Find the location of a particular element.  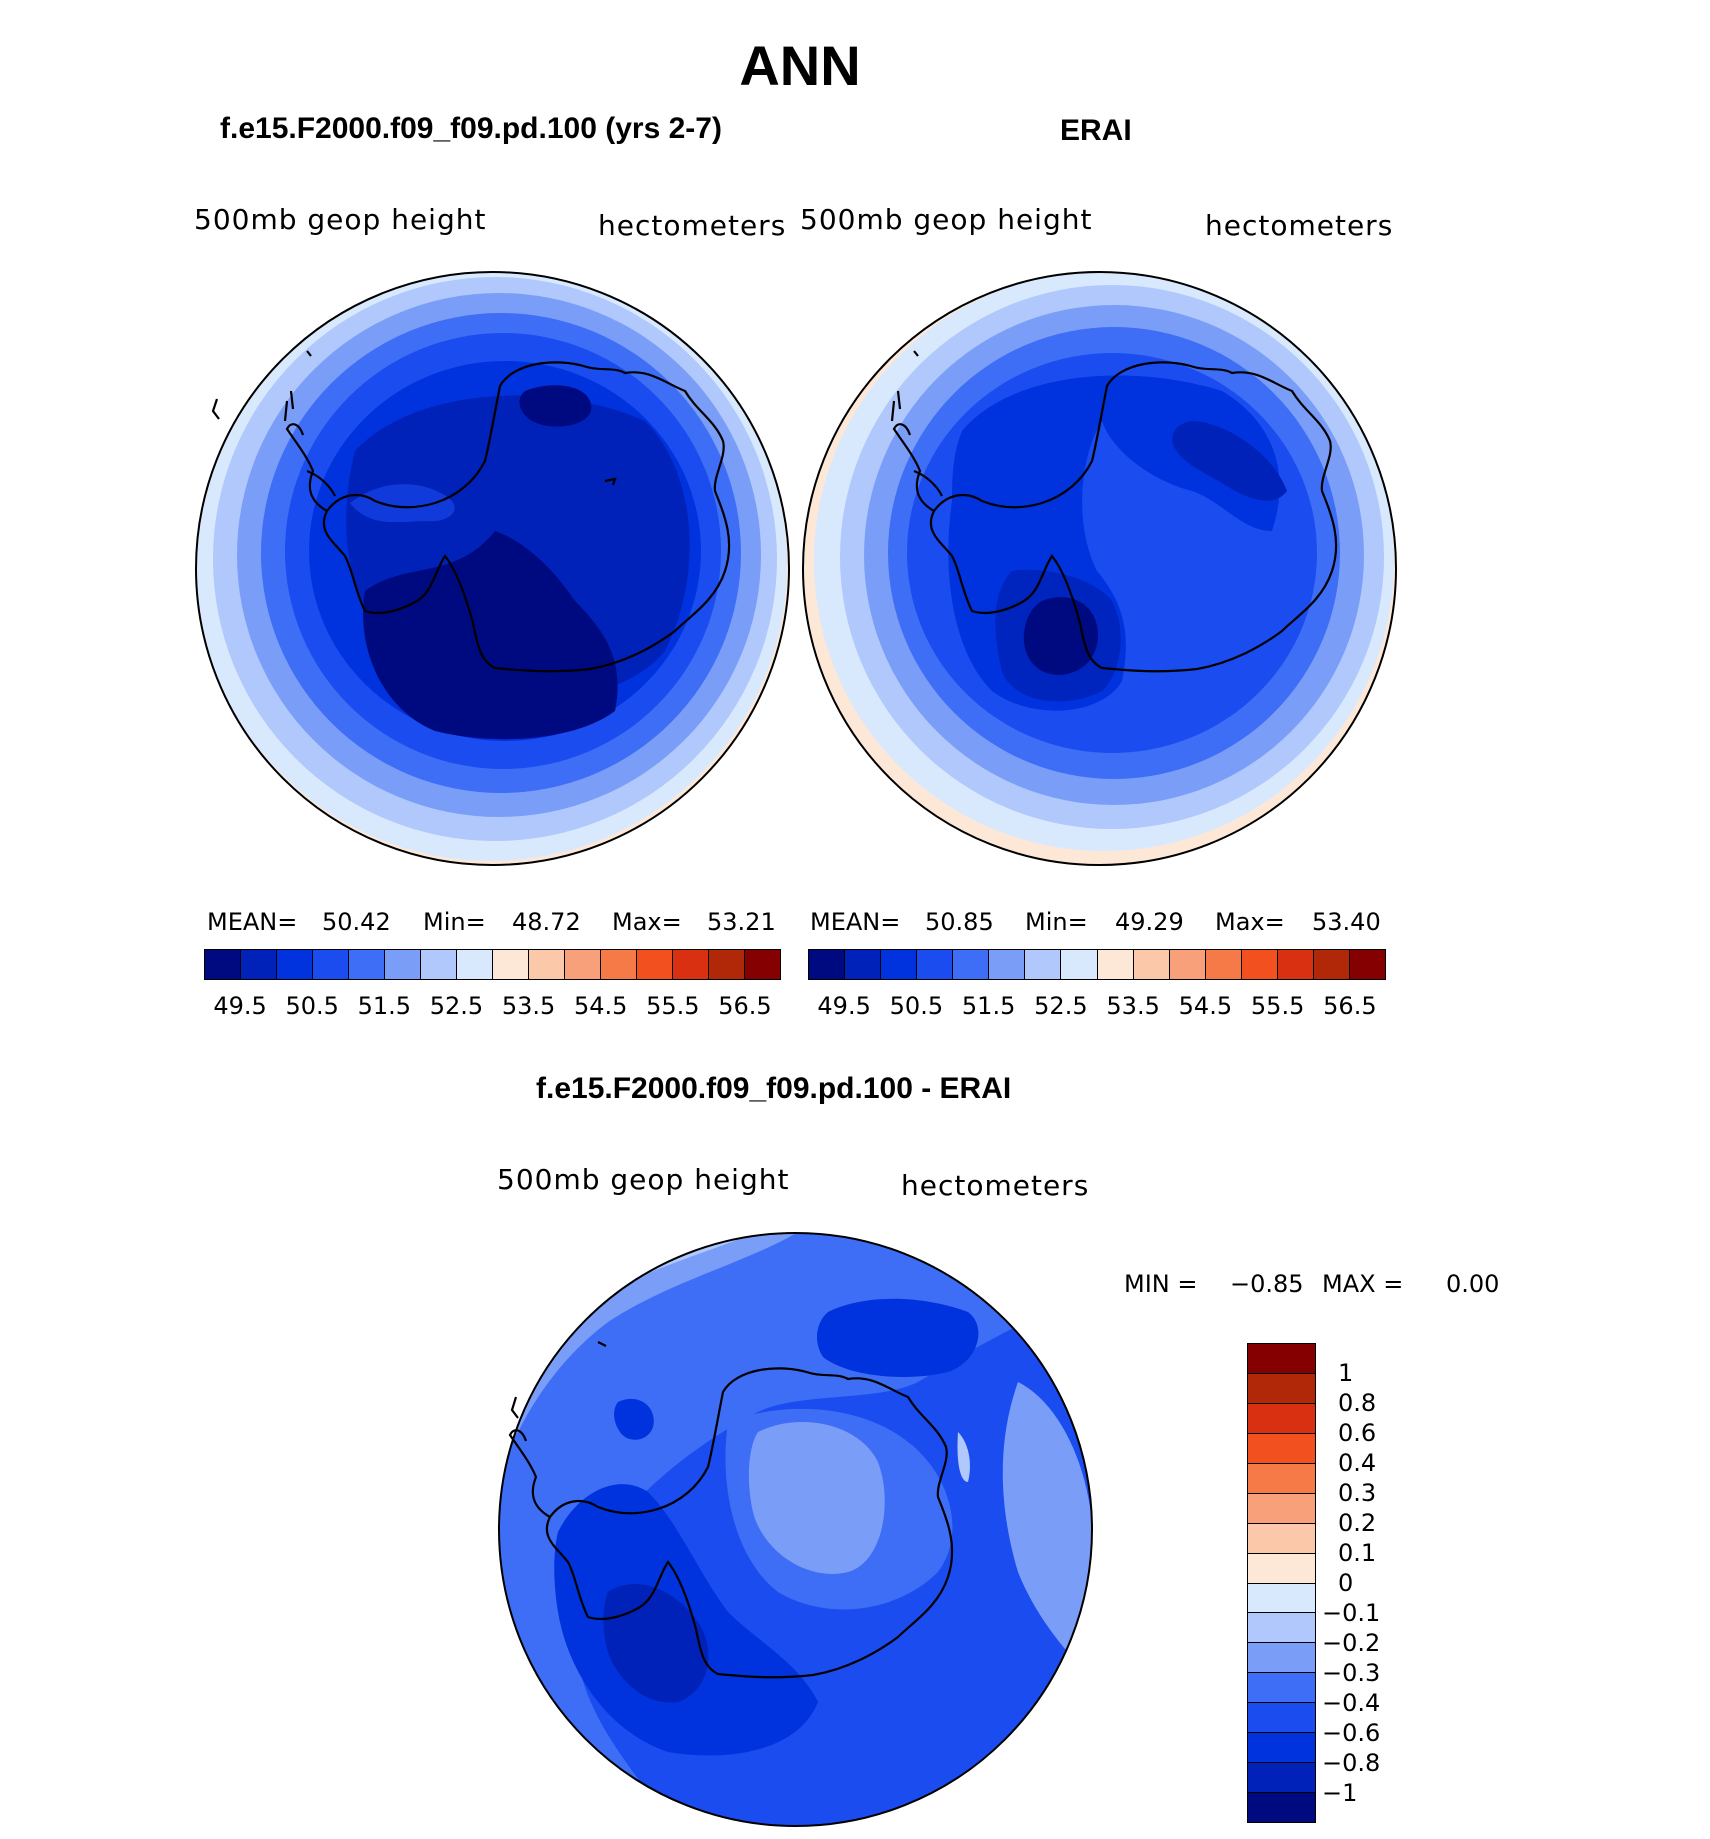

panel-1-min-value: 48.72 is located at coordinates (546, 922).